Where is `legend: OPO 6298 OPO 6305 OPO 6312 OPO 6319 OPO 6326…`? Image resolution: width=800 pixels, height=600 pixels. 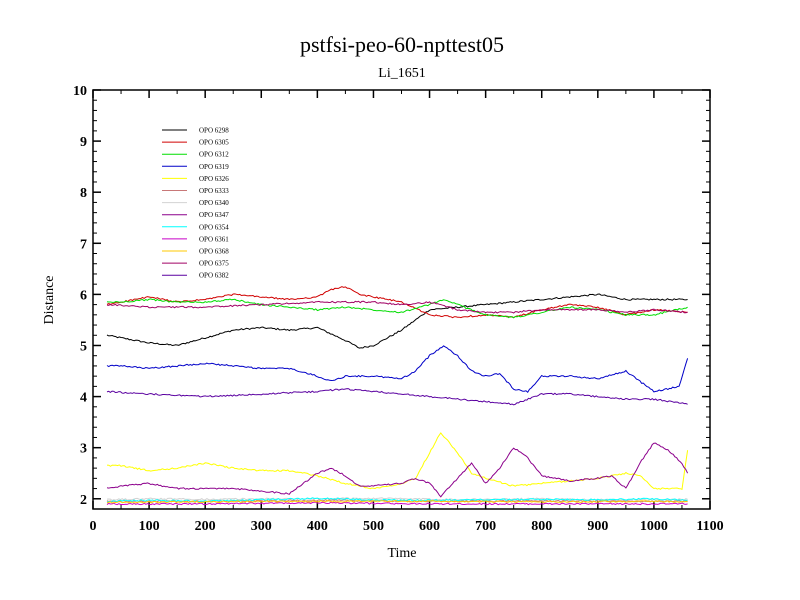 legend: OPO 6298 OPO 6305 OPO 6312 OPO 6319 OPO 6326… is located at coordinates (195, 203).